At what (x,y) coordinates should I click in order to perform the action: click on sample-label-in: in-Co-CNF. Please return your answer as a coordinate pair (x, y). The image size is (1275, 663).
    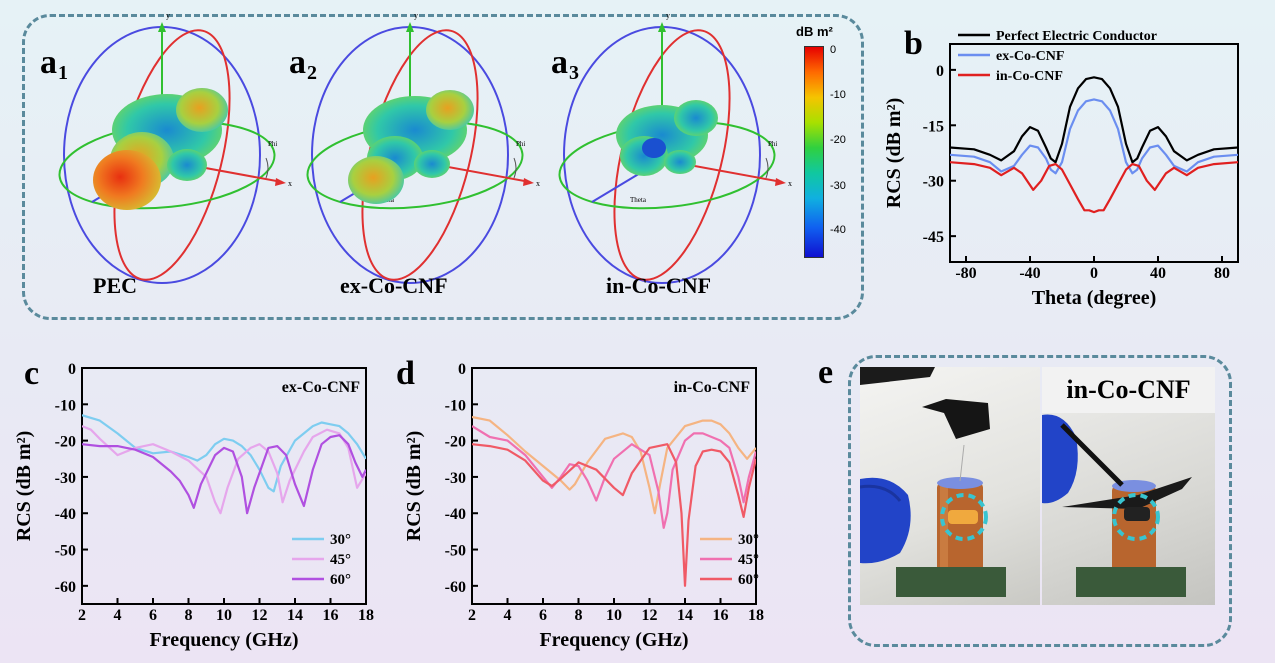
    Looking at the image, I should click on (659, 285).